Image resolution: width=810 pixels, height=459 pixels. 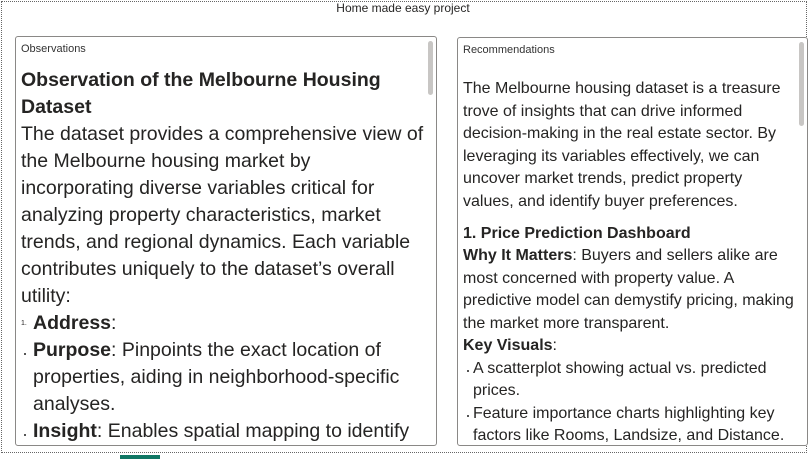 What do you see at coordinates (577, 233) in the screenshot?
I see `section-heading: 1. Price Prediction Dashboard` at bounding box center [577, 233].